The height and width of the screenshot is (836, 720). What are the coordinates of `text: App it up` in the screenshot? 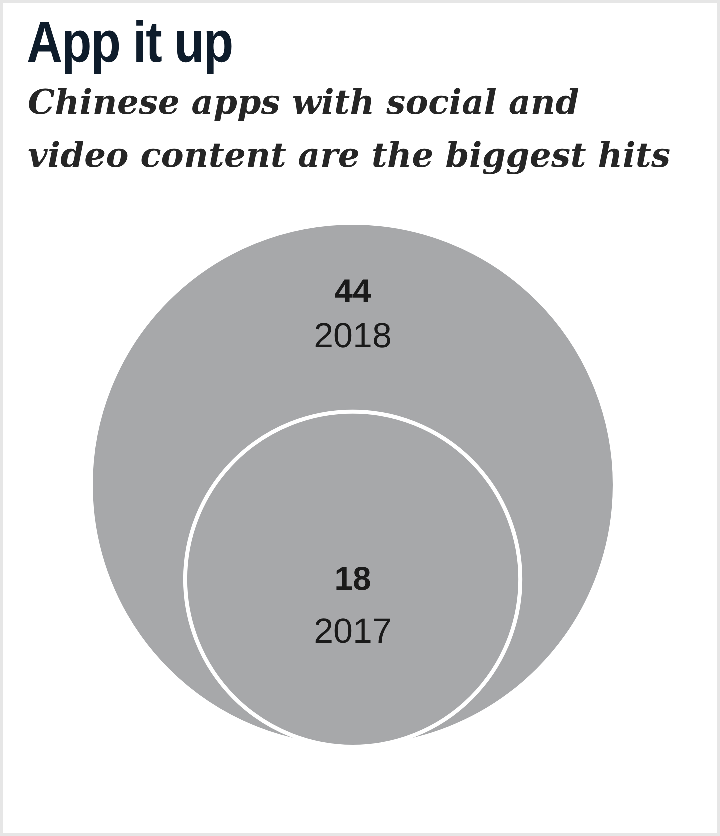 It's located at (130, 43).